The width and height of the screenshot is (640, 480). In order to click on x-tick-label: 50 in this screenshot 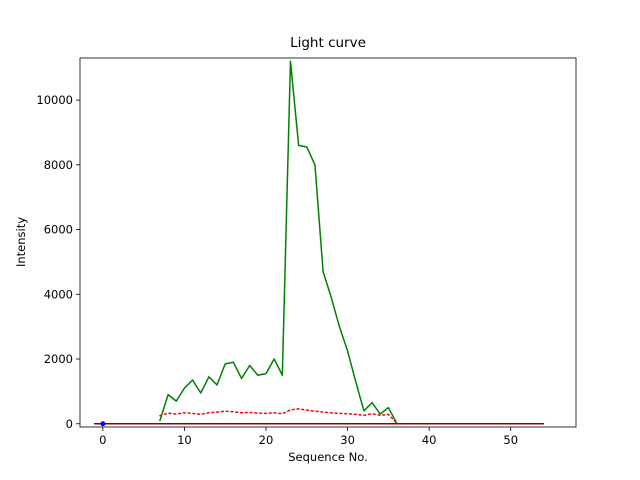, I will do `click(510, 440)`.